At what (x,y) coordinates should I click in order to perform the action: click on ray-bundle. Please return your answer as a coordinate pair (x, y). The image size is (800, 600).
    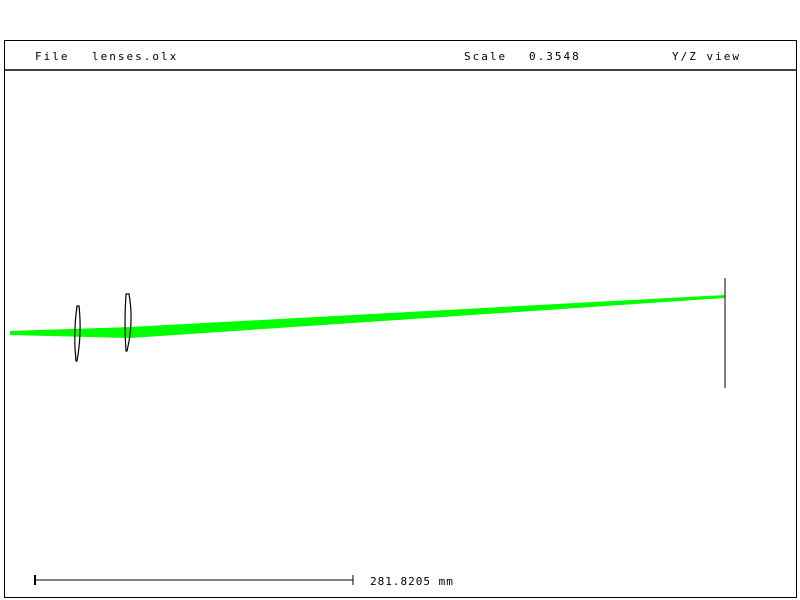
    Looking at the image, I should click on (367, 316).